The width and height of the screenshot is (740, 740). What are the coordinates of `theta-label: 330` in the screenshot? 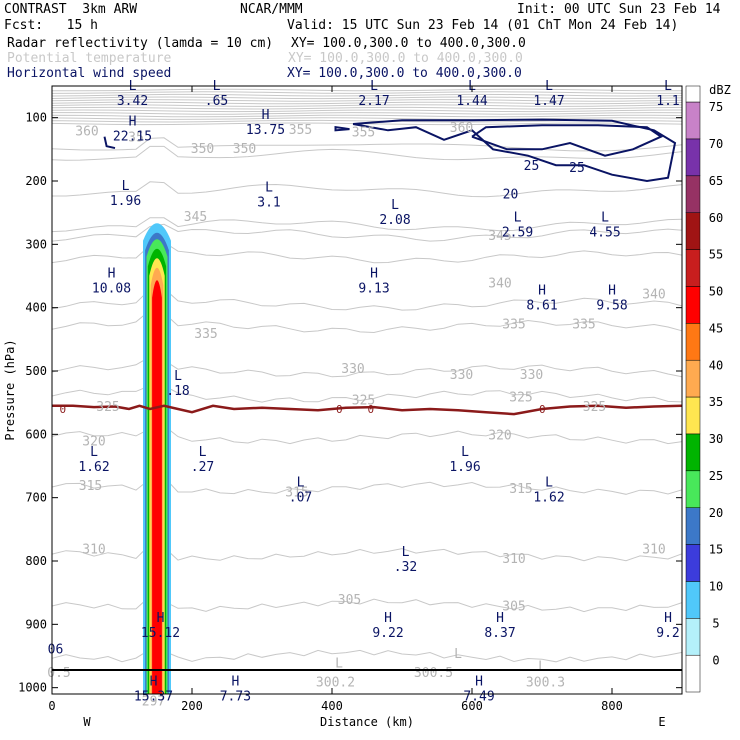 It's located at (461, 375).